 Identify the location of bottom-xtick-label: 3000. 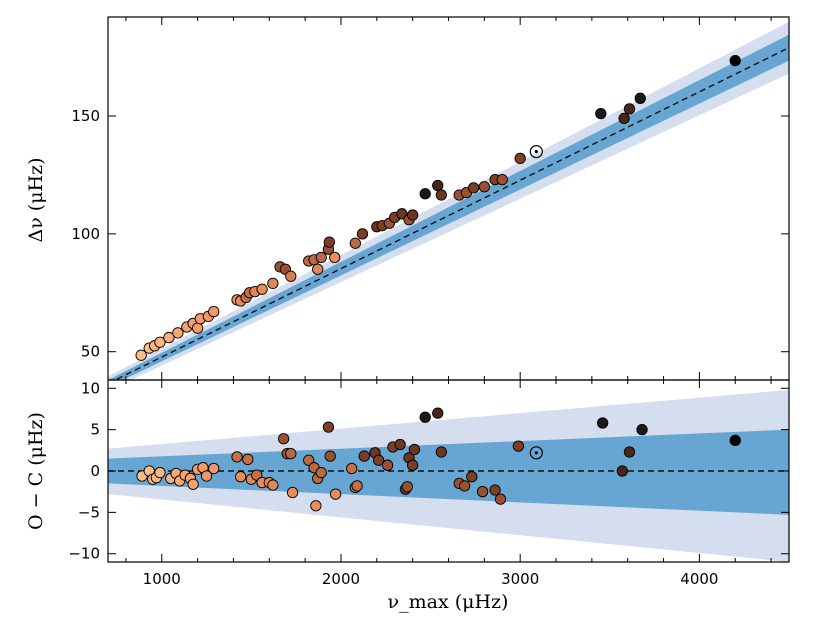
(520, 579).